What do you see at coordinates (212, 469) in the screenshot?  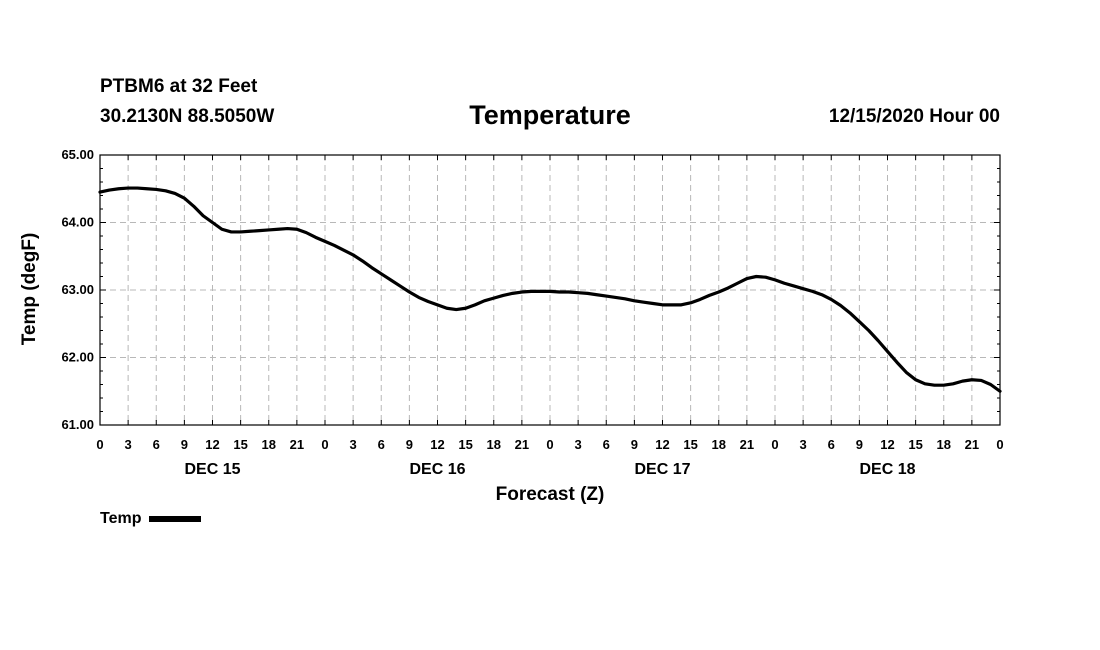 I see `x-day-label: DEC 15` at bounding box center [212, 469].